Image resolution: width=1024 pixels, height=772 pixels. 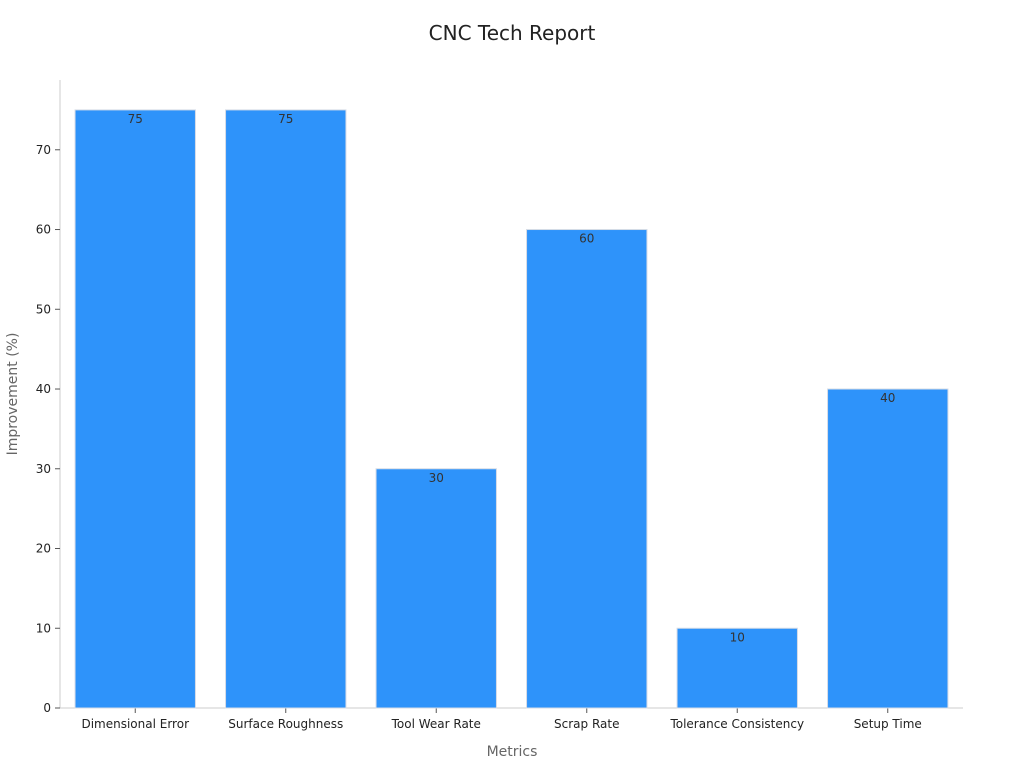 I want to click on y-tick-label: 40, so click(x=43, y=389).